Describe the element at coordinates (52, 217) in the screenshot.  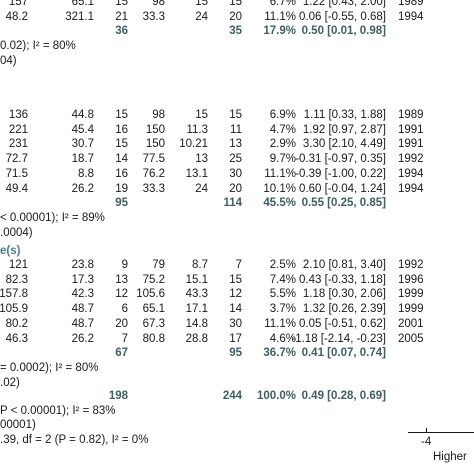
I see `heterogeneity-text: < 0.00001); I² = 89%` at that location.